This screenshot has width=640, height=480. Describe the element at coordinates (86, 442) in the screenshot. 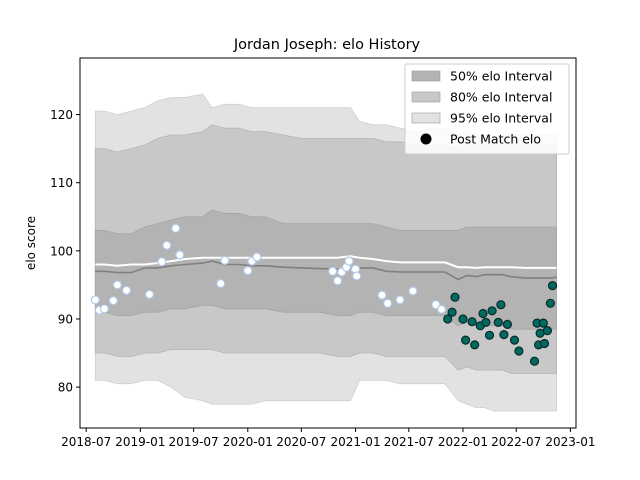

I see `x-tick-label: 2018-07` at that location.